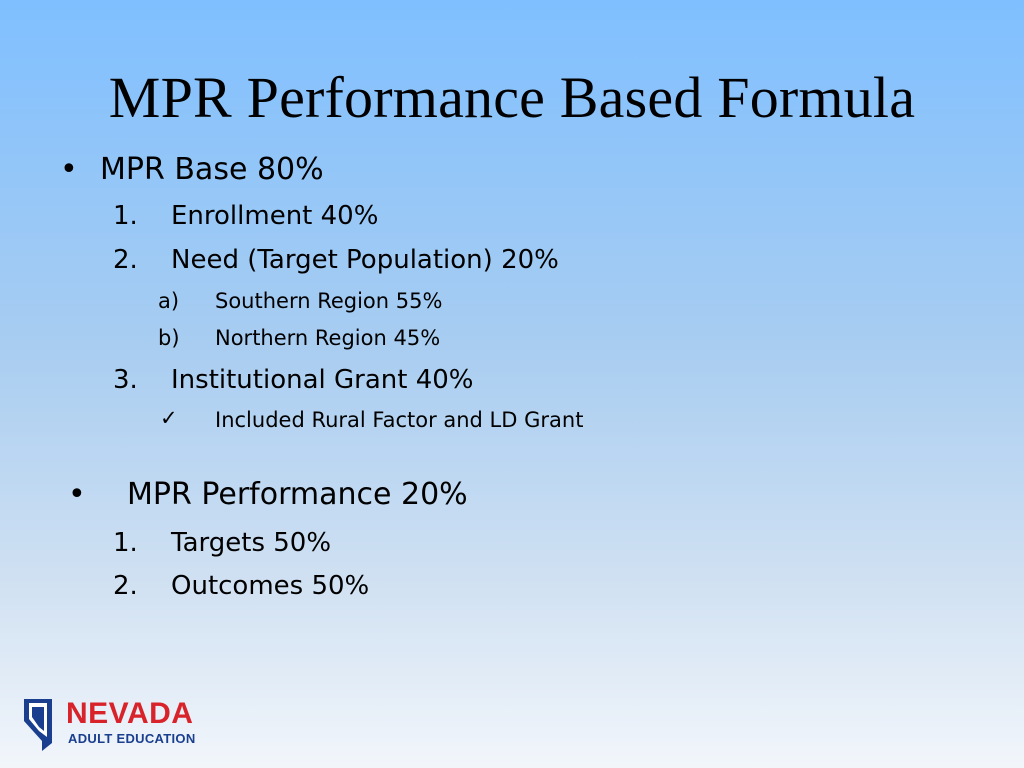 The image size is (1024, 768). What do you see at coordinates (365, 260) in the screenshot?
I see `list-item-need: Need (Target Population) 20%` at bounding box center [365, 260].